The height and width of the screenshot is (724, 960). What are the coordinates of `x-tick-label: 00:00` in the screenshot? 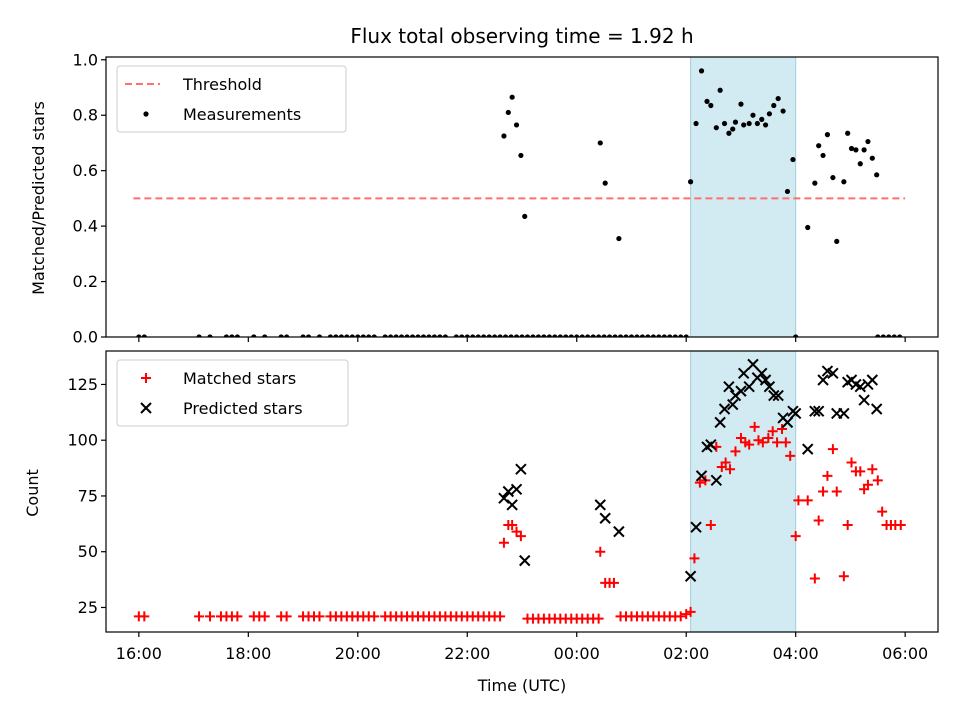 It's located at (577, 653).